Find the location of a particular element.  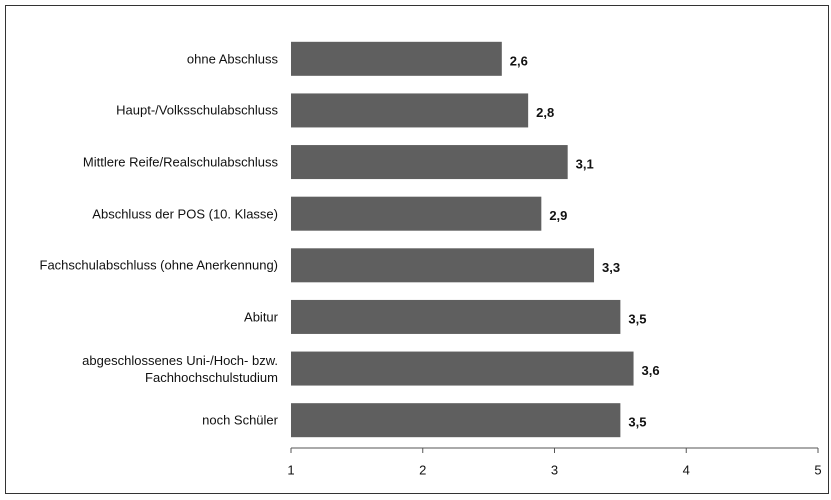

x-tick-label: 2 is located at coordinates (422, 469).